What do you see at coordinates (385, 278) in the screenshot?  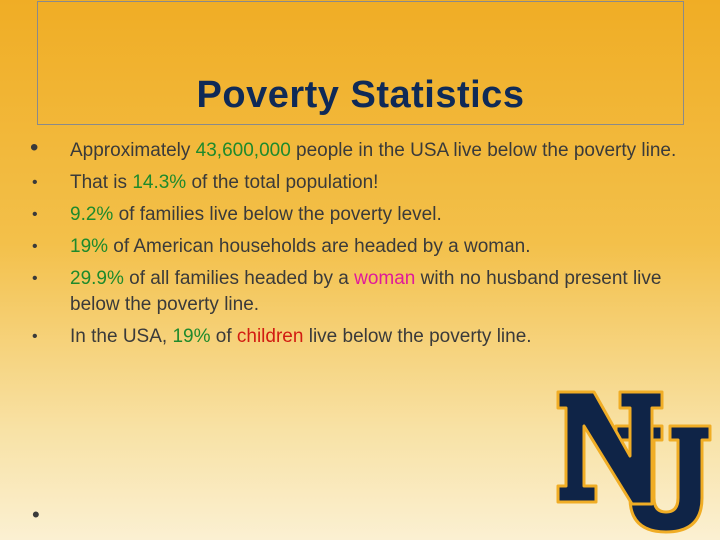 I see `highlight-word: woman` at bounding box center [385, 278].